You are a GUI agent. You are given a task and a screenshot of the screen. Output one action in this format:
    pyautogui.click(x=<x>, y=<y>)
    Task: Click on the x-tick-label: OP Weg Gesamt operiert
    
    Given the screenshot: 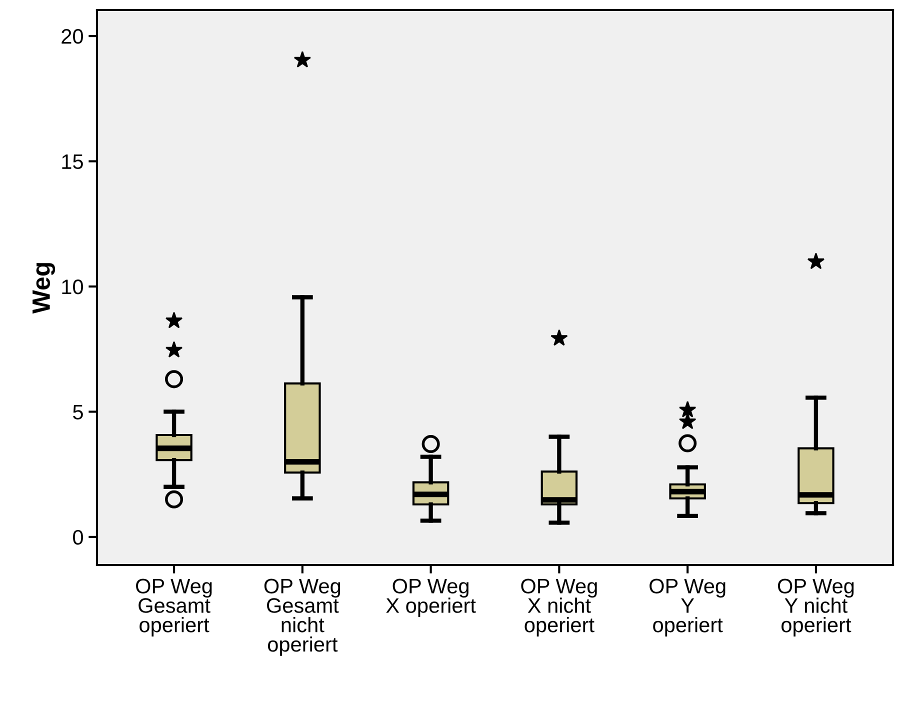 What is the action you would take?
    pyautogui.click(x=174, y=607)
    